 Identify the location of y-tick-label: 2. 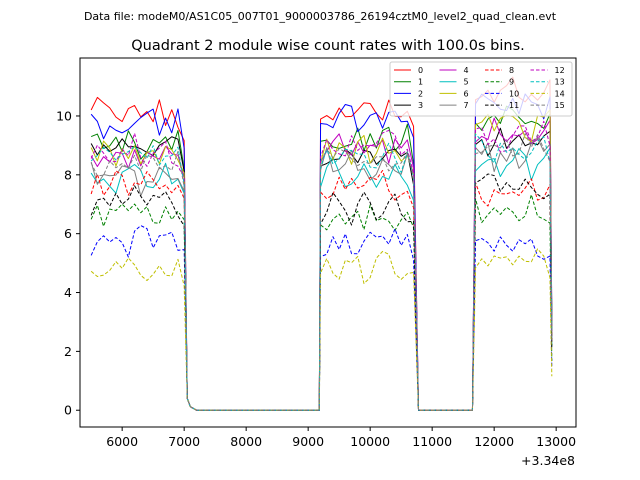
(68, 351).